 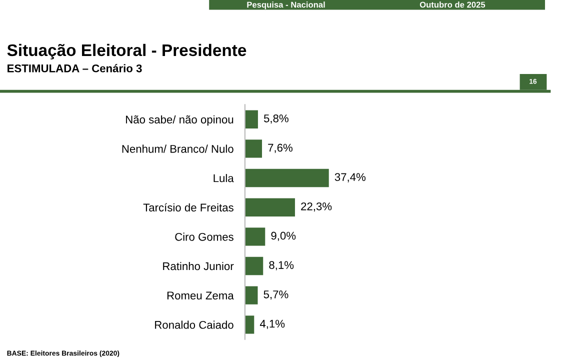 I want to click on y-tick-label: Ciro Gomes, so click(x=204, y=236).